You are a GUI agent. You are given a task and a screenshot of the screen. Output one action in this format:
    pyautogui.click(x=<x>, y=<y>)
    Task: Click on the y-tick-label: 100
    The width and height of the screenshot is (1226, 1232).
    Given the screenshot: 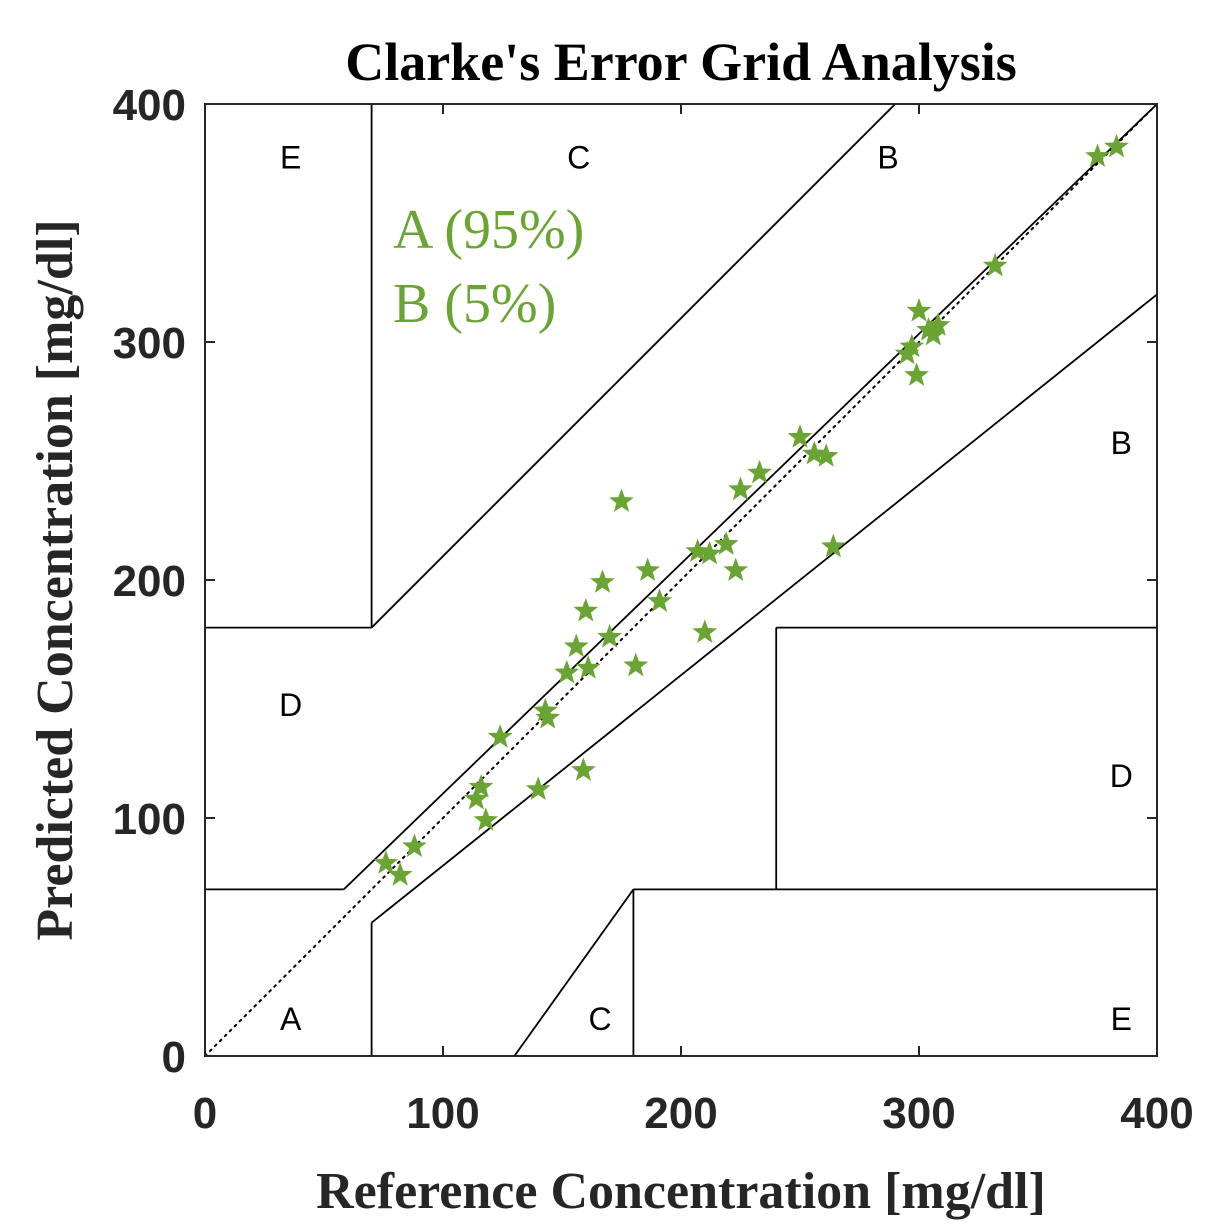 What is the action you would take?
    pyautogui.click(x=149, y=819)
    